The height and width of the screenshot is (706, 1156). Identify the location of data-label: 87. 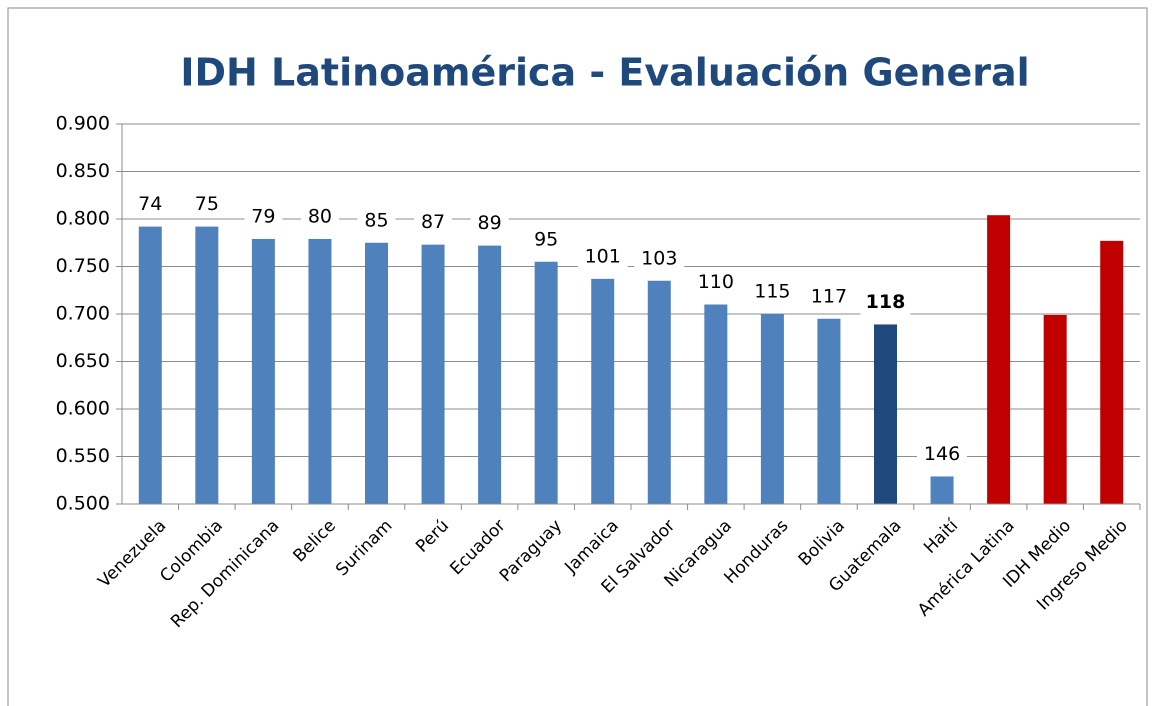
(433, 222).